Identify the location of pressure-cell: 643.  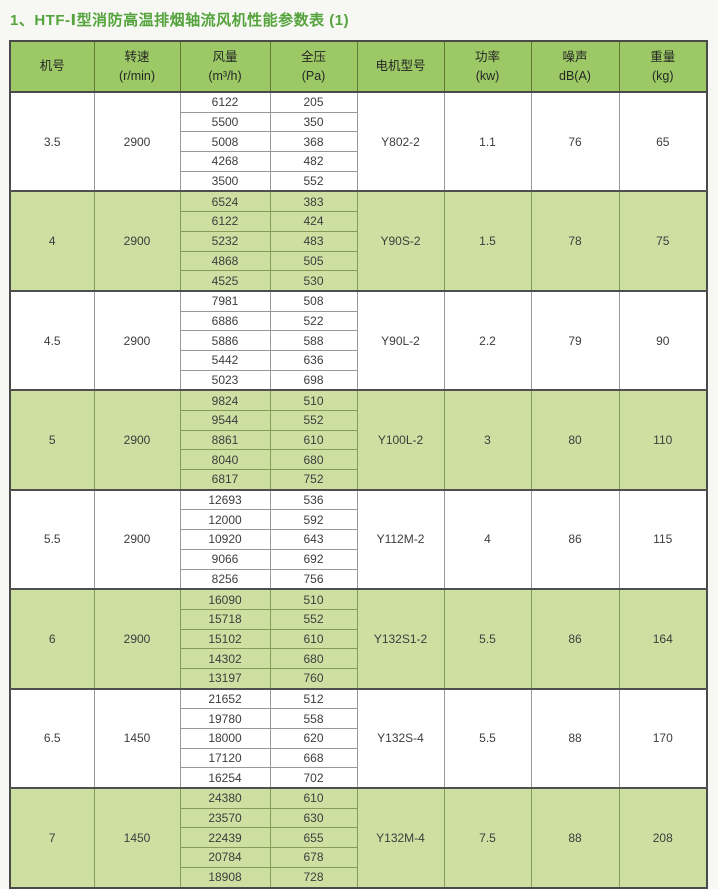
(313, 539).